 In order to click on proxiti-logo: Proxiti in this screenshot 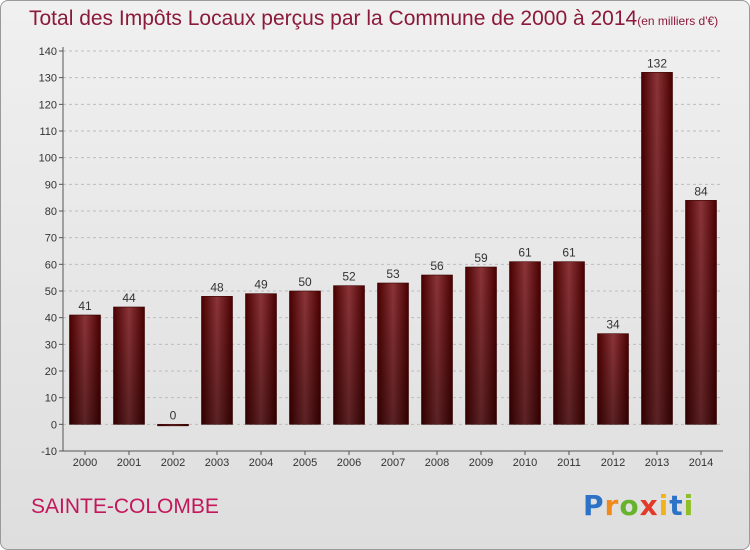, I will do `click(638, 505)`.